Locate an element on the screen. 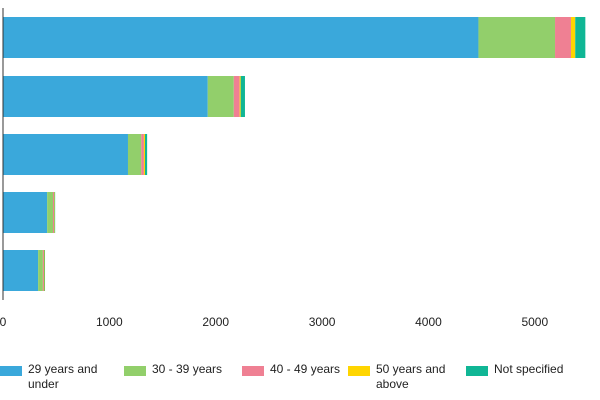 The width and height of the screenshot is (600, 400). x-tick-label: 1000 is located at coordinates (109, 322).